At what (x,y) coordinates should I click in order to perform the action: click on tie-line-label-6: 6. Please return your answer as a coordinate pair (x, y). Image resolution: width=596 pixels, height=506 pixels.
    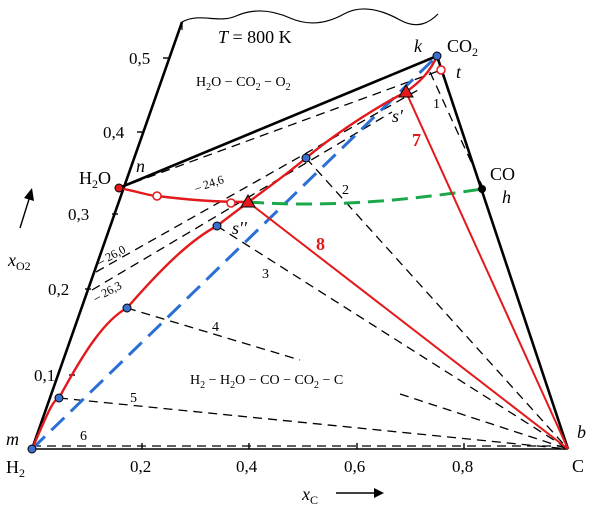
    Looking at the image, I should click on (83, 436).